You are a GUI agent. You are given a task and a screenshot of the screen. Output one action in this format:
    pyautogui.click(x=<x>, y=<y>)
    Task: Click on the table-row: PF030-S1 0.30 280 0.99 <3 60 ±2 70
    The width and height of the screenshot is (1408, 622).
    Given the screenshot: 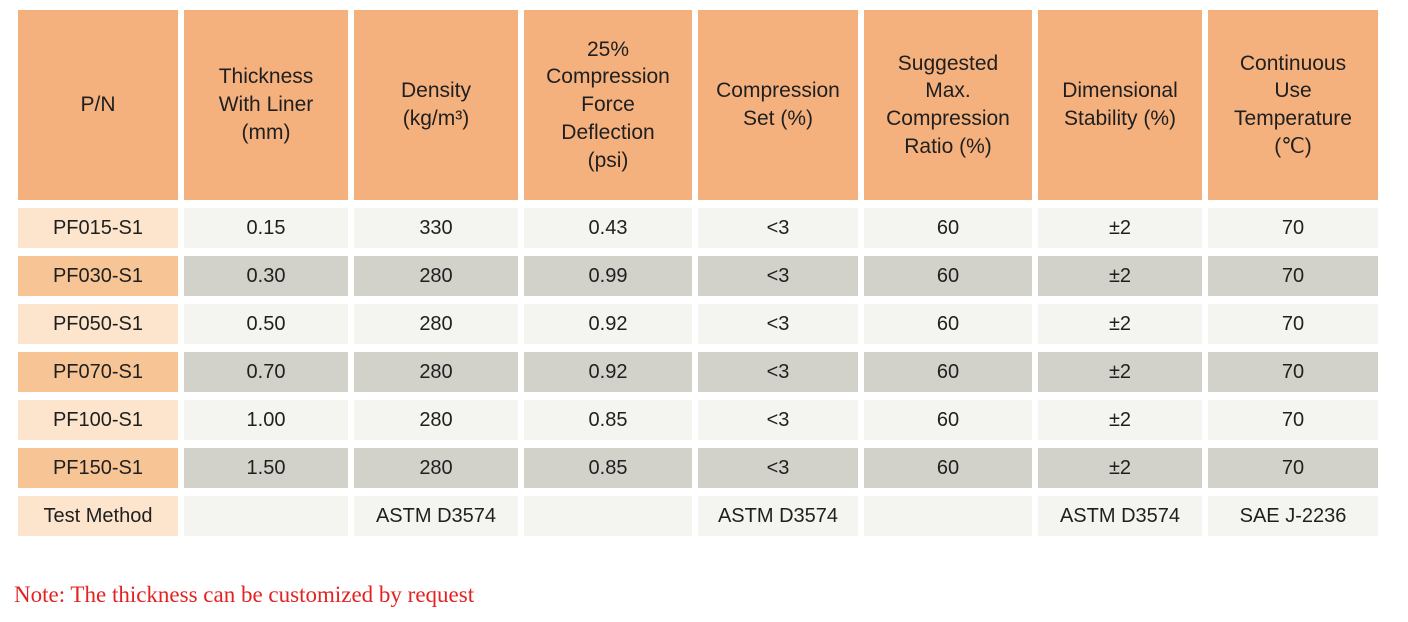 What is the action you would take?
    pyautogui.click(x=698, y=276)
    